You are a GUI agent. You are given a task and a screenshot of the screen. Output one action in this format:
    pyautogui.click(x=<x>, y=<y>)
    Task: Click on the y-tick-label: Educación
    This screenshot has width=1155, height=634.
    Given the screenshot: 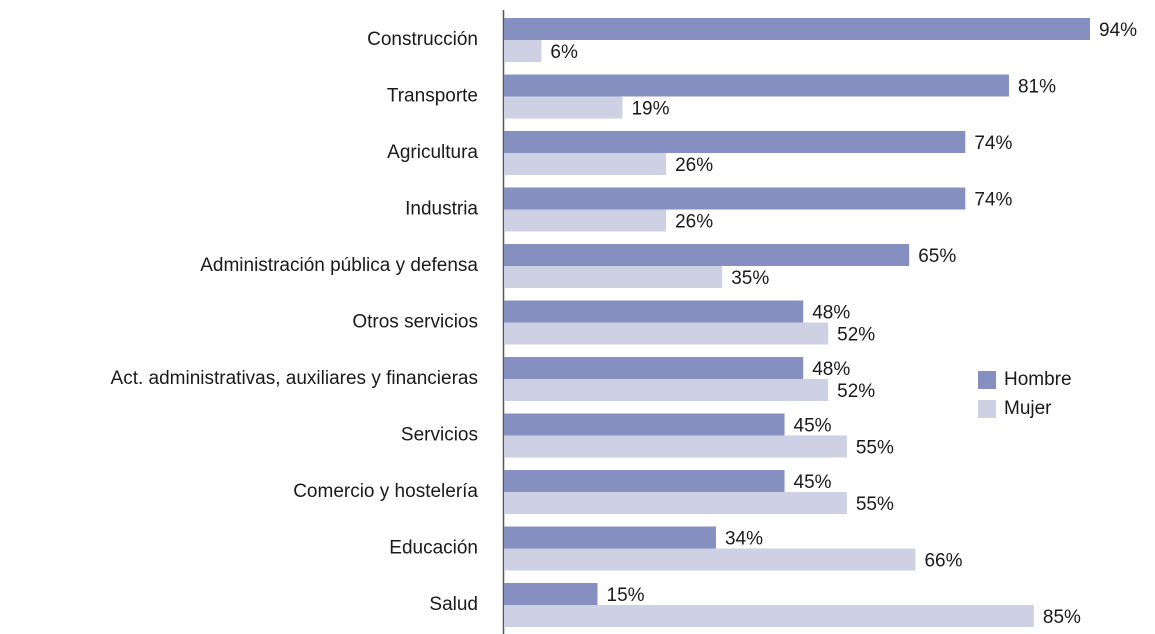 What is the action you would take?
    pyautogui.click(x=433, y=548)
    